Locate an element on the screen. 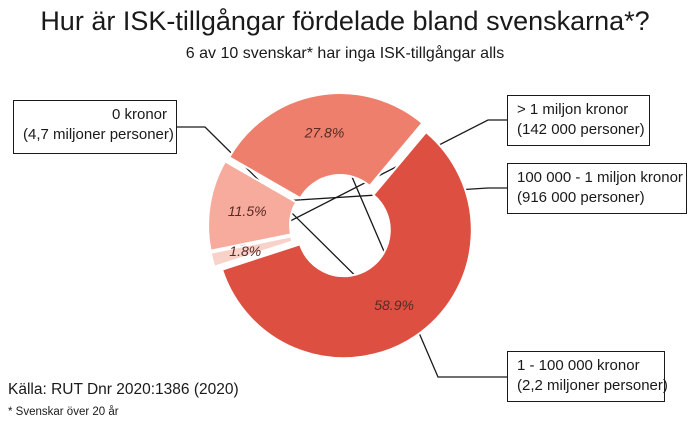  callout-label: > 1 miljon kronor is located at coordinates (573, 109).